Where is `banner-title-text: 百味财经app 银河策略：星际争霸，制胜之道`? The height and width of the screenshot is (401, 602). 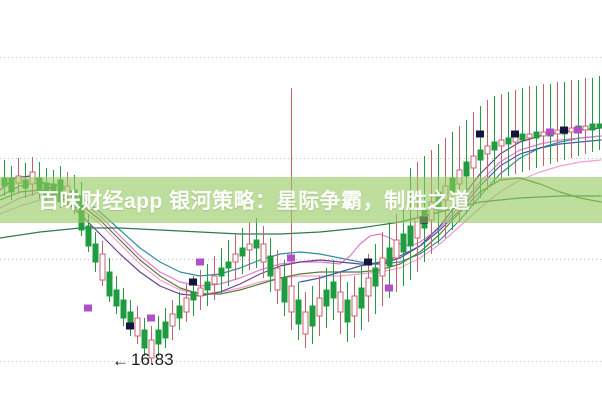 banner-title-text: 百味财经app 银河策略：星际争霸，制胜之道 is located at coordinates (254, 201).